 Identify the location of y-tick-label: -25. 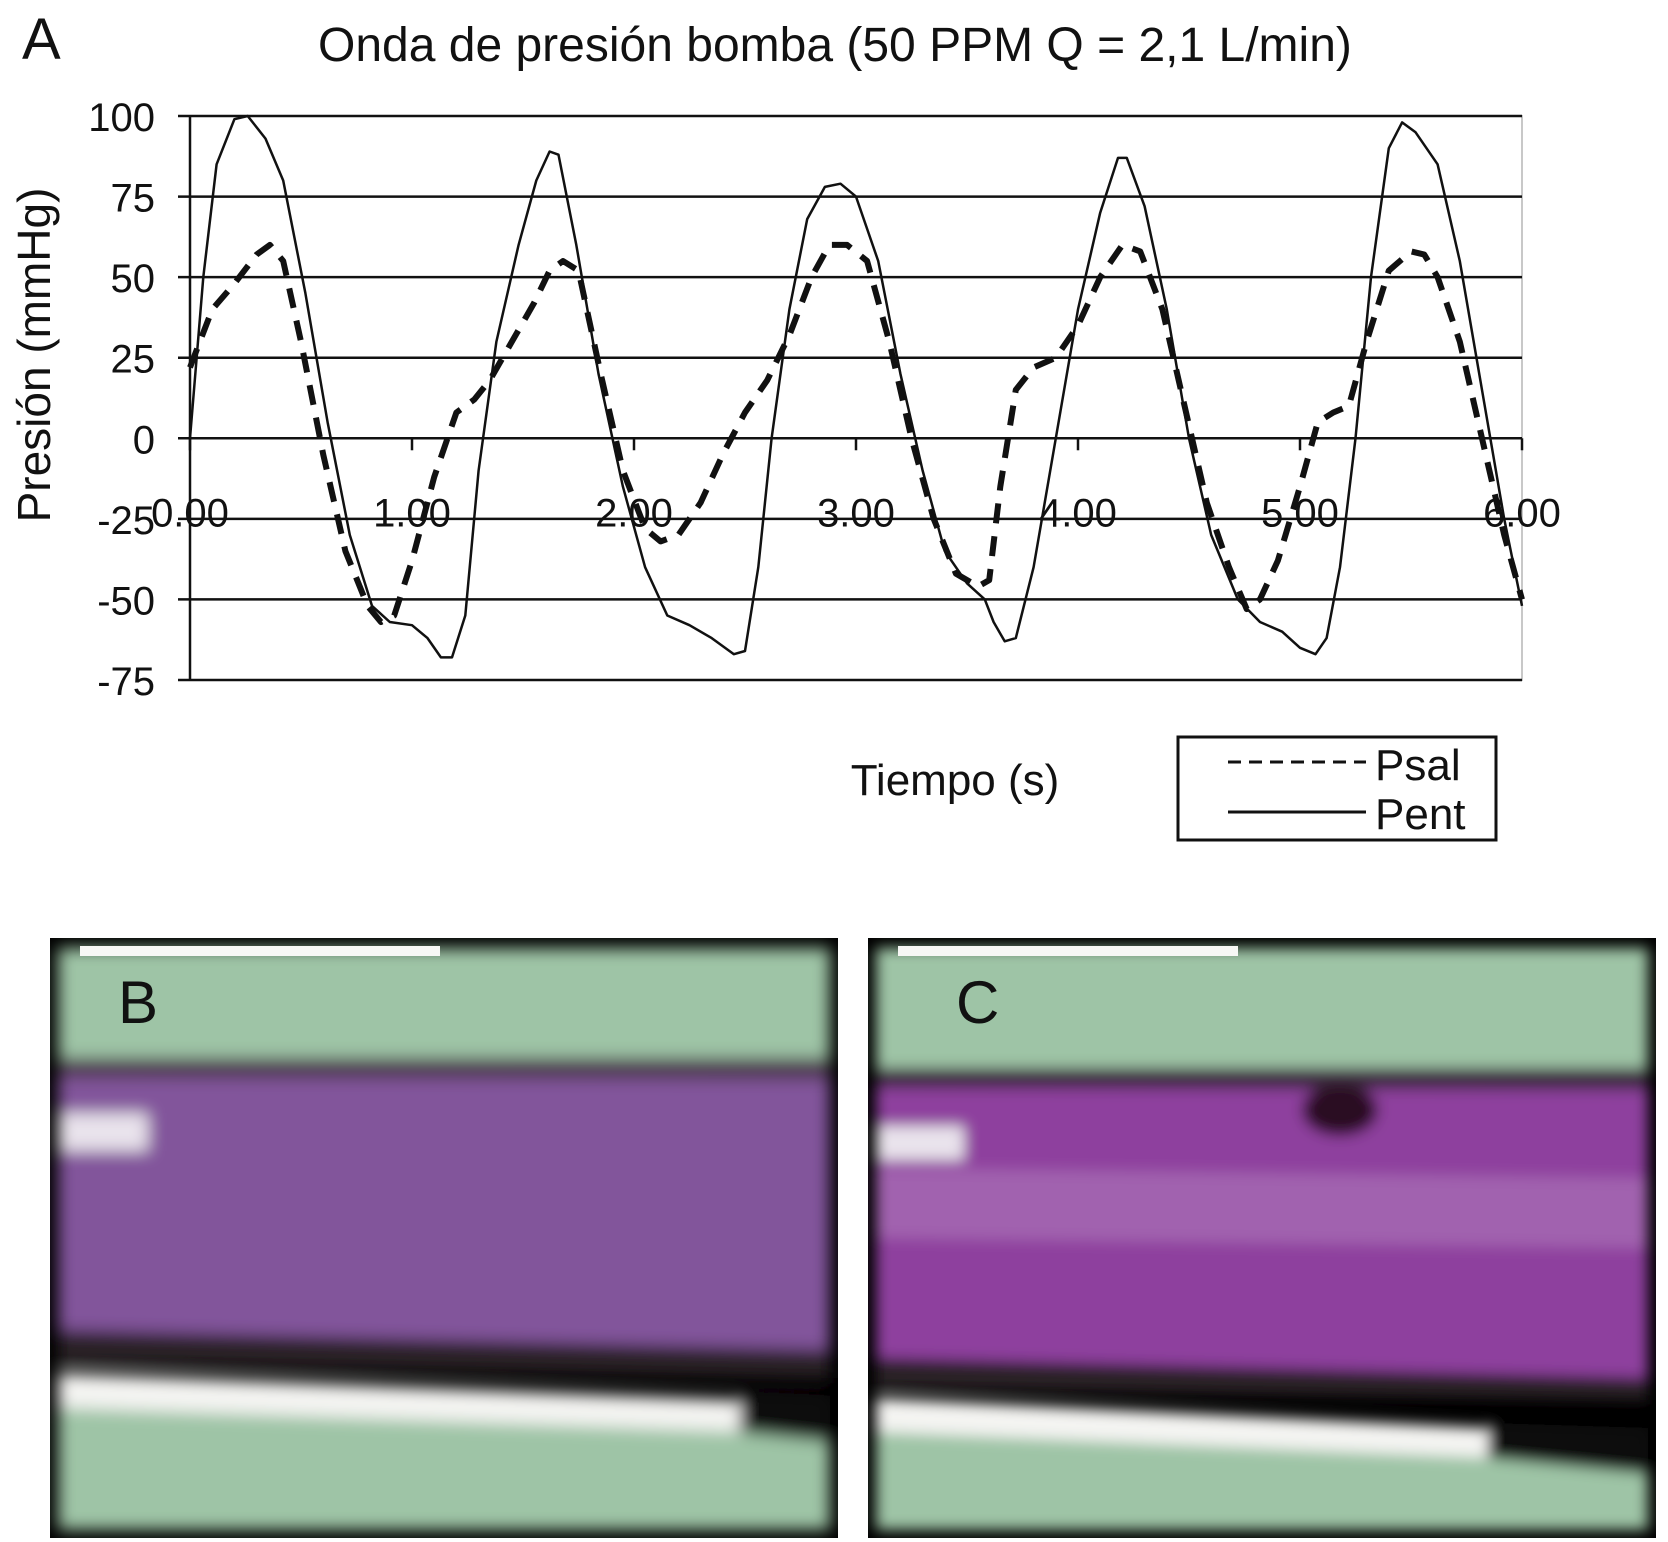
(126, 521).